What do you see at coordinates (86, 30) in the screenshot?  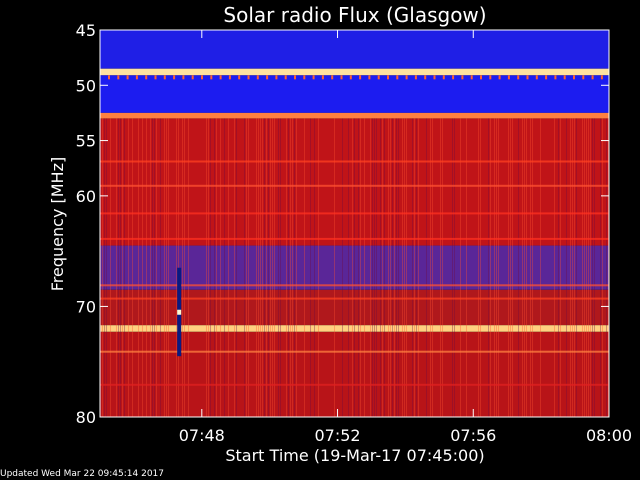 I see `y-tick-label: 45` at bounding box center [86, 30].